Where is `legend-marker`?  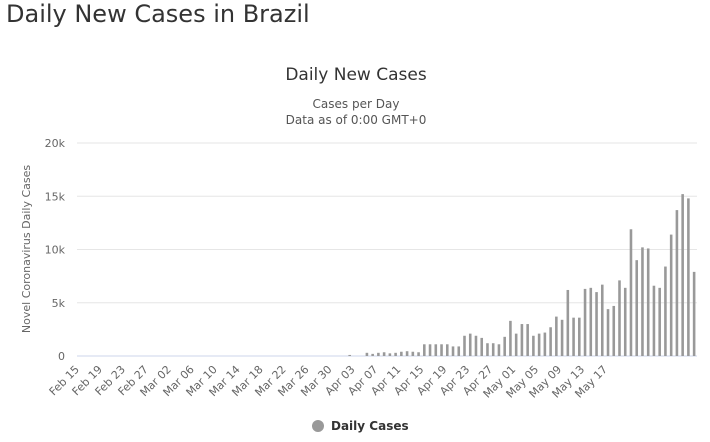
legend-marker is located at coordinates (318, 426).